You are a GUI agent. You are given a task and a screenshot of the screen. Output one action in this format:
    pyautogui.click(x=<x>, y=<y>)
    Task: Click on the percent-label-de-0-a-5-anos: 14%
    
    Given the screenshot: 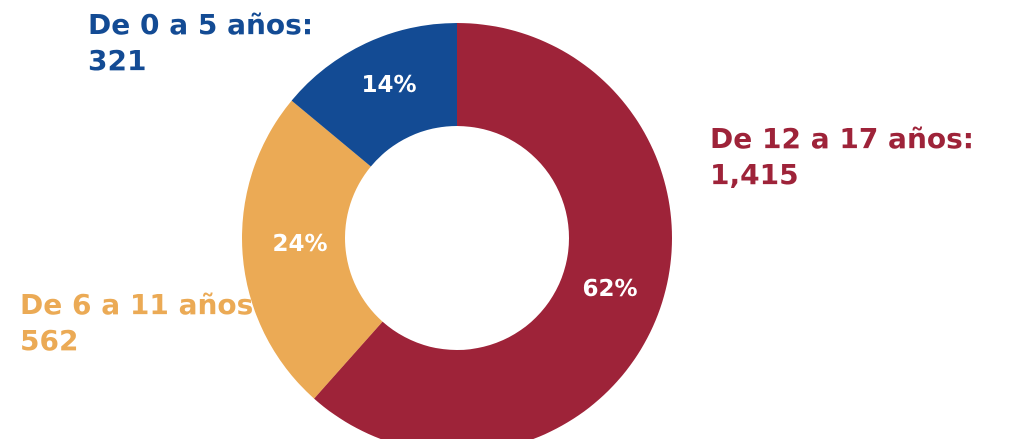 What is the action you would take?
    pyautogui.click(x=388, y=85)
    